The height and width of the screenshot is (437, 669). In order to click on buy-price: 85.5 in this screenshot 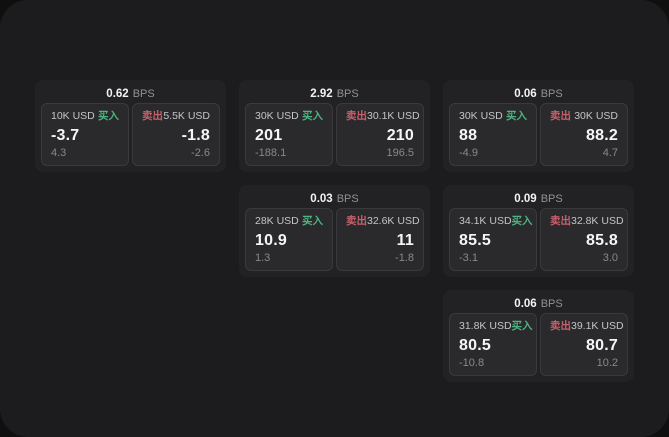, I will do `click(475, 240)`.